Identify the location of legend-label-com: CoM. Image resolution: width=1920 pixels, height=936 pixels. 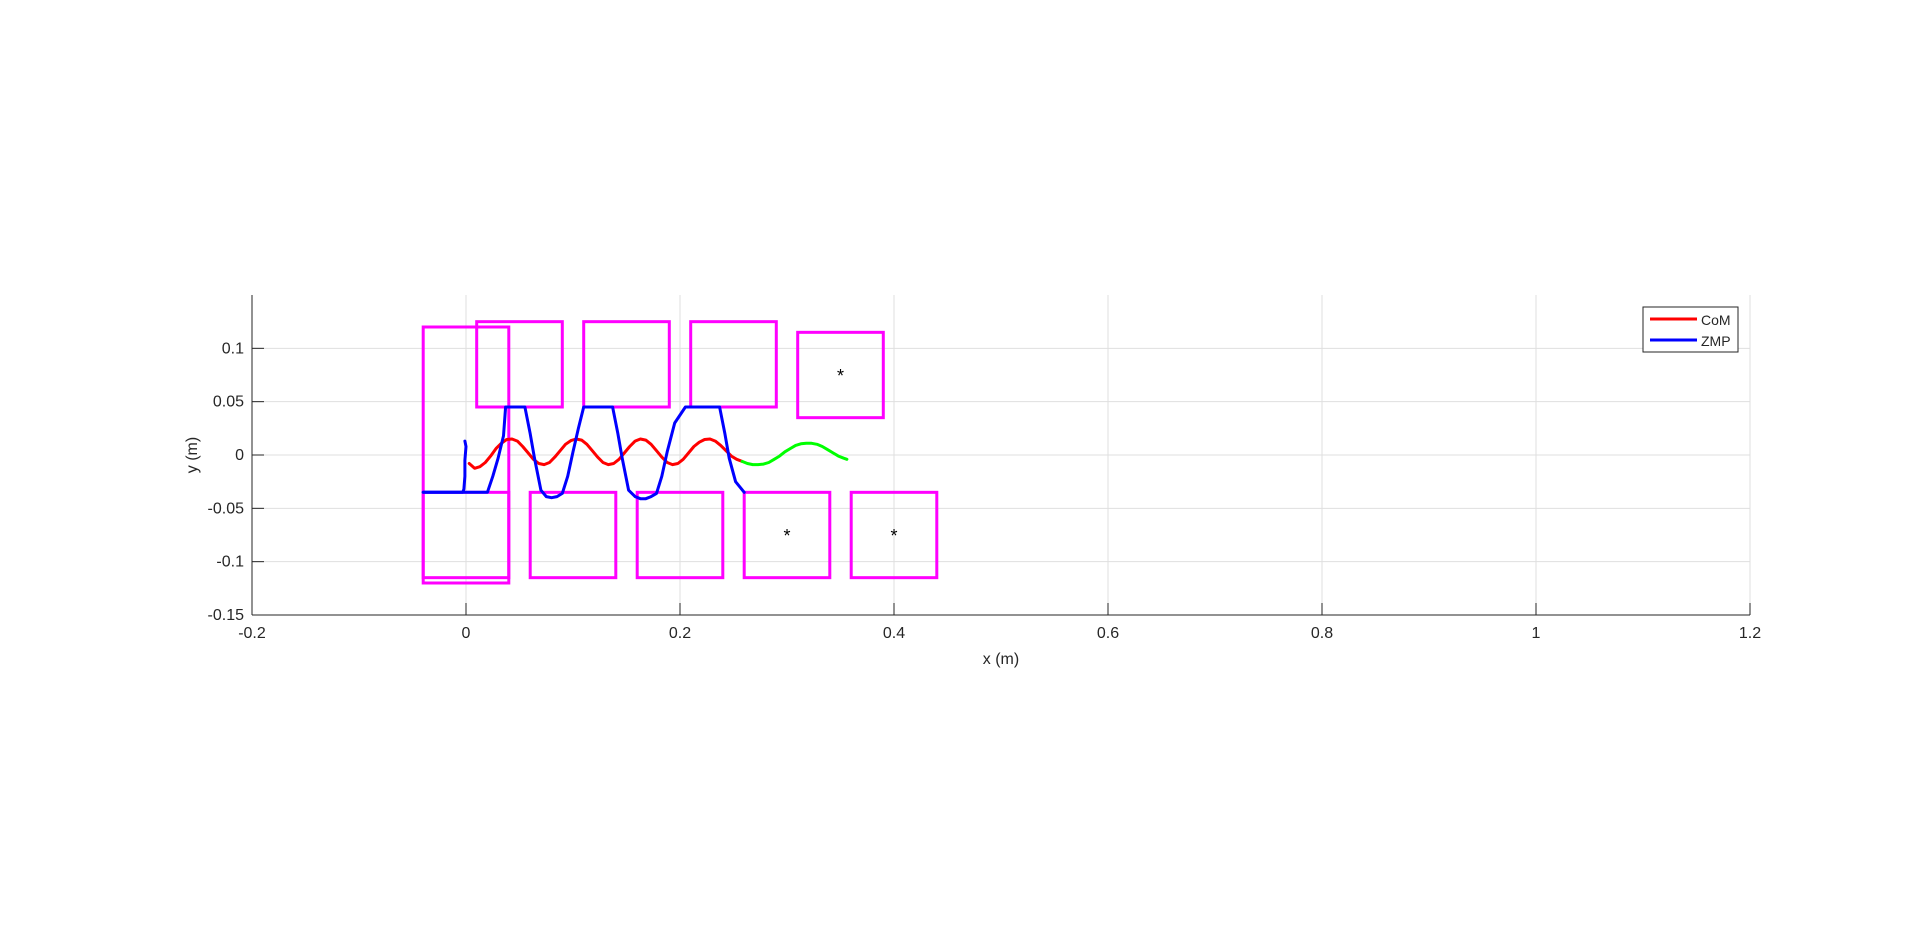
(1716, 320).